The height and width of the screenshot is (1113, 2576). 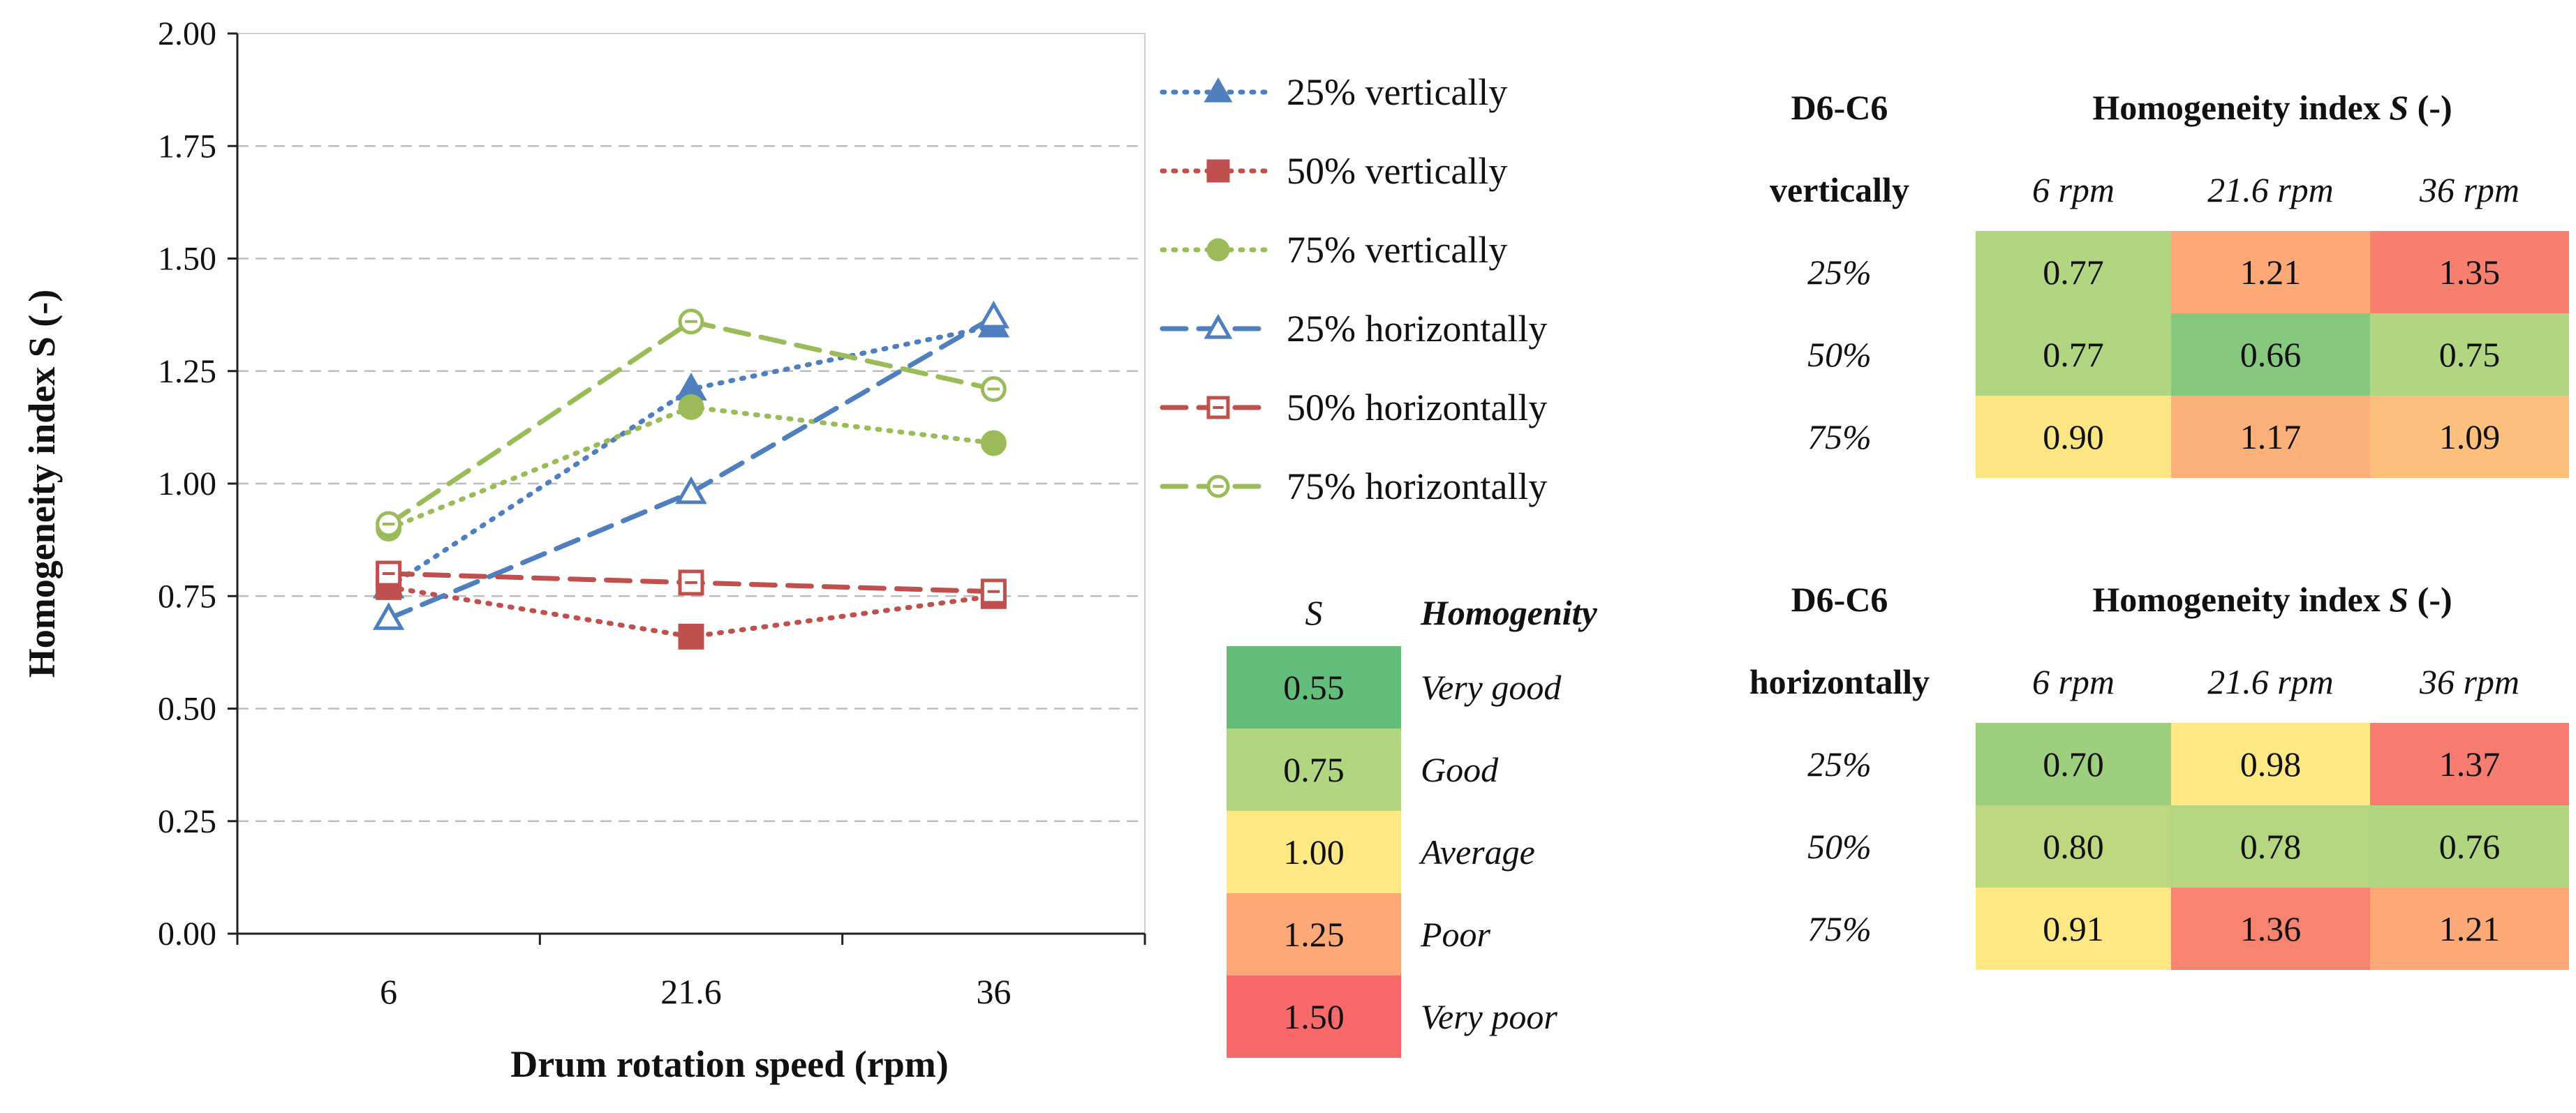 What do you see at coordinates (1460, 769) in the screenshot?
I see `scale-label: Good` at bounding box center [1460, 769].